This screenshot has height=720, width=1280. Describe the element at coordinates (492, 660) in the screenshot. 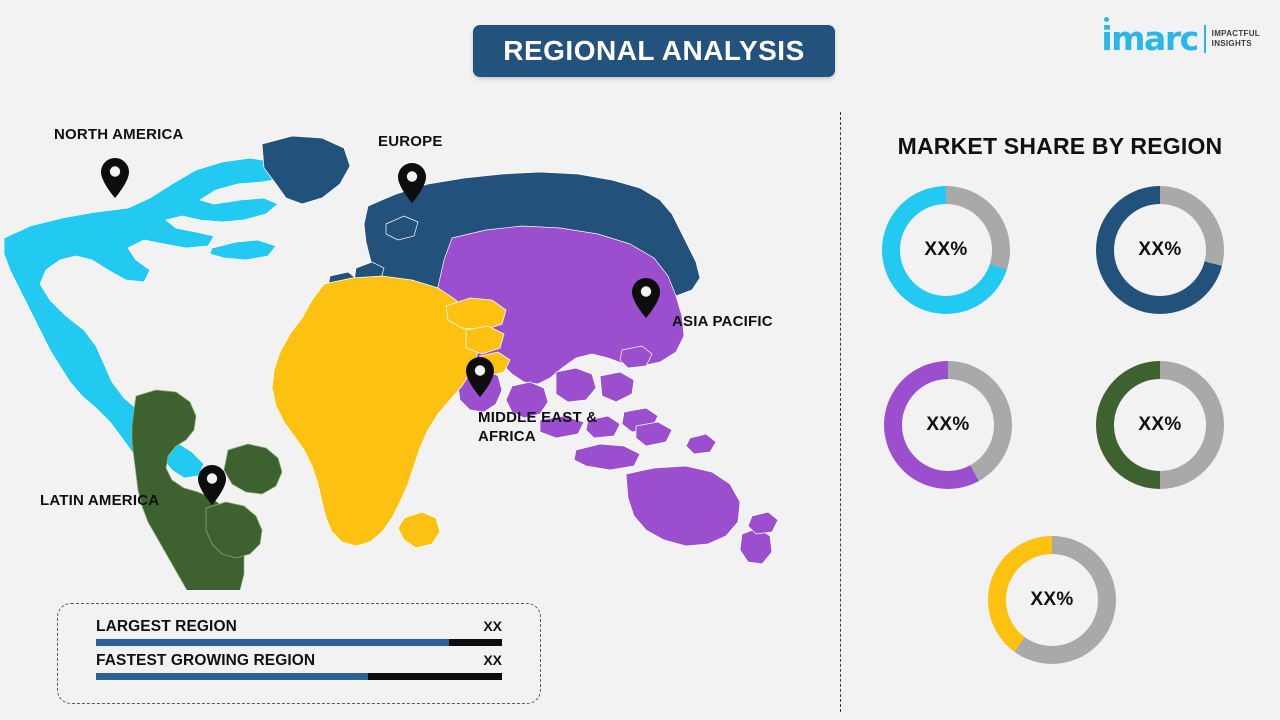

I see `summary-value-fastest-growing-region: XX` at that location.